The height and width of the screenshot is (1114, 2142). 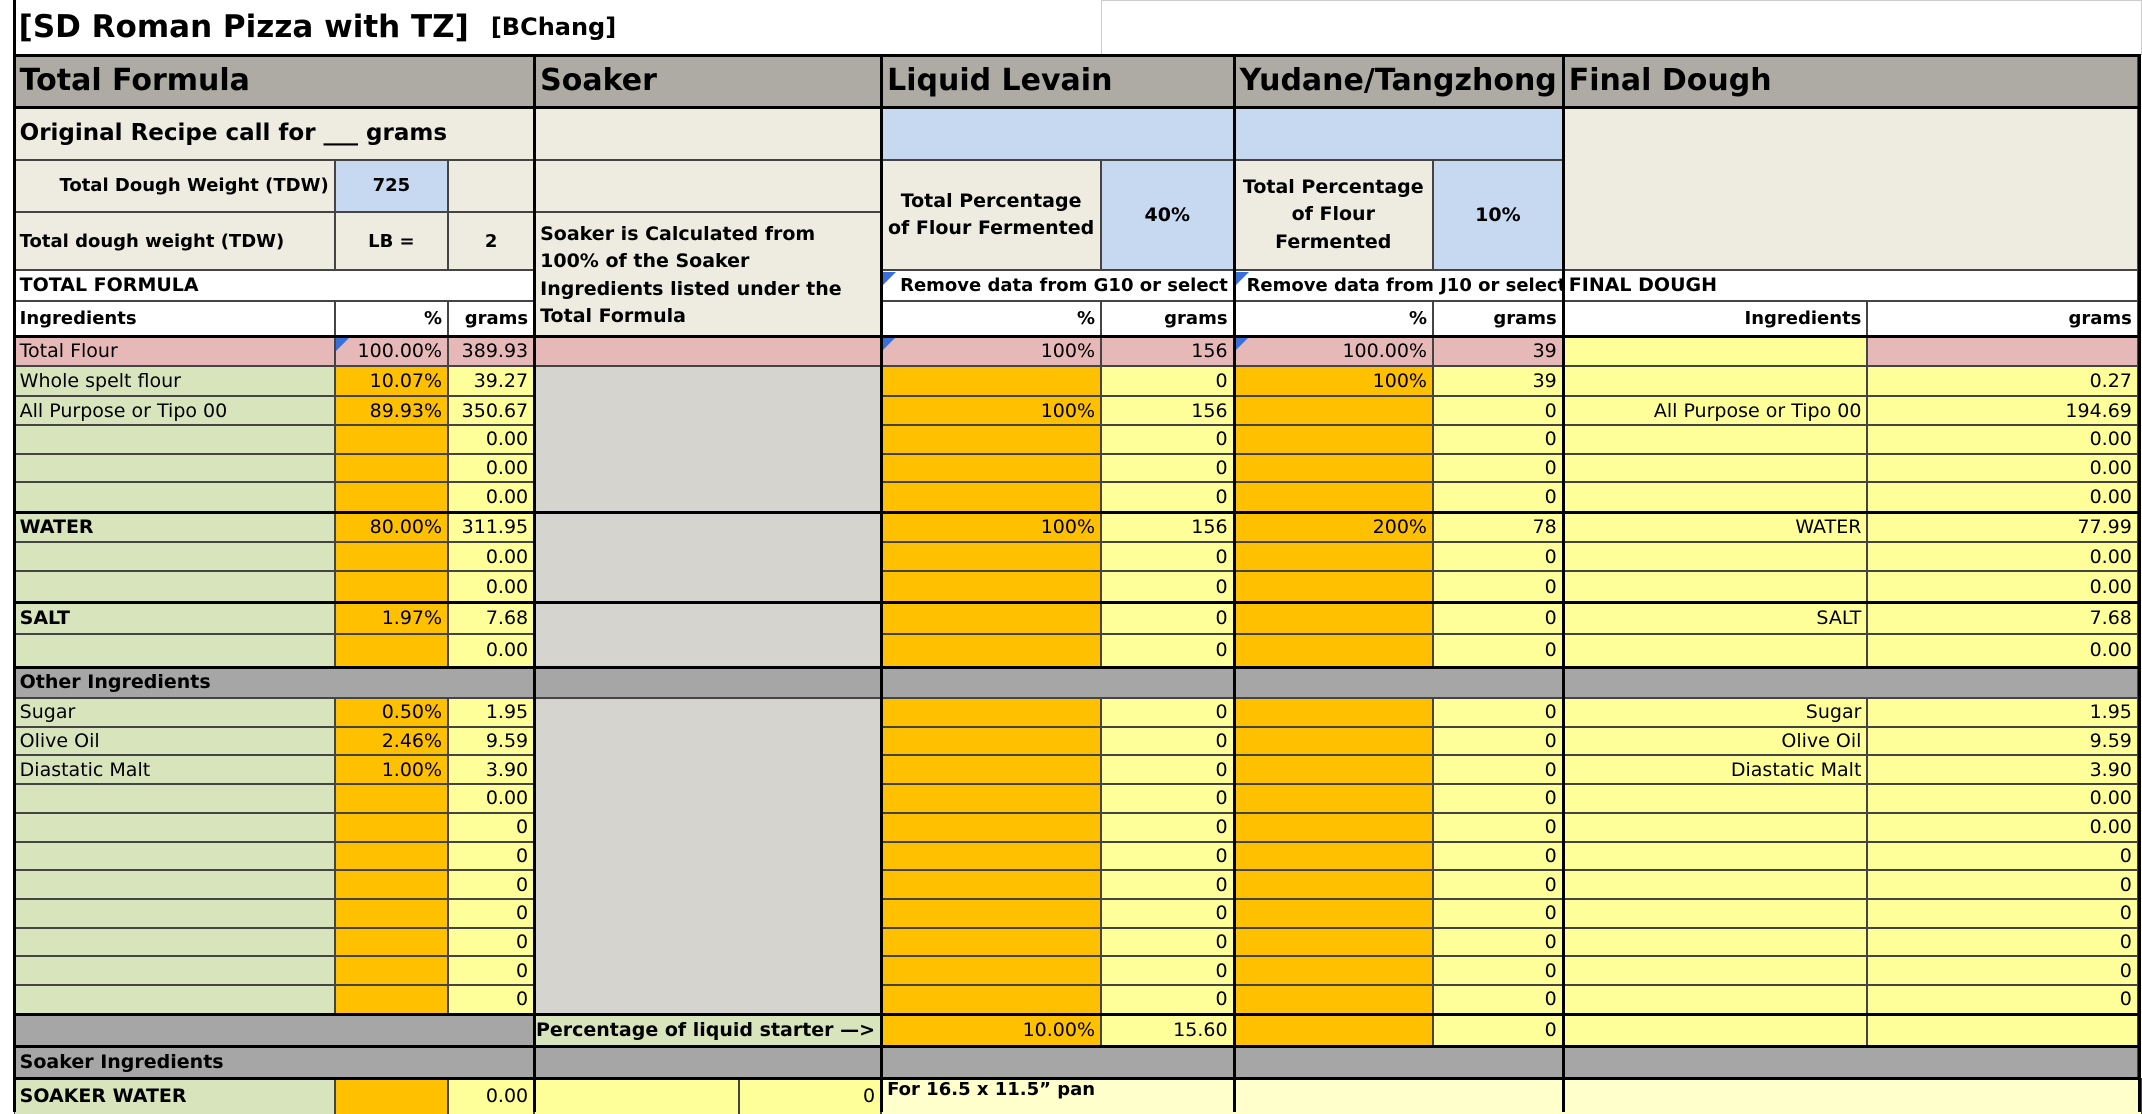 What do you see at coordinates (1498, 351) in the screenshot?
I see `data-cell: 39` at bounding box center [1498, 351].